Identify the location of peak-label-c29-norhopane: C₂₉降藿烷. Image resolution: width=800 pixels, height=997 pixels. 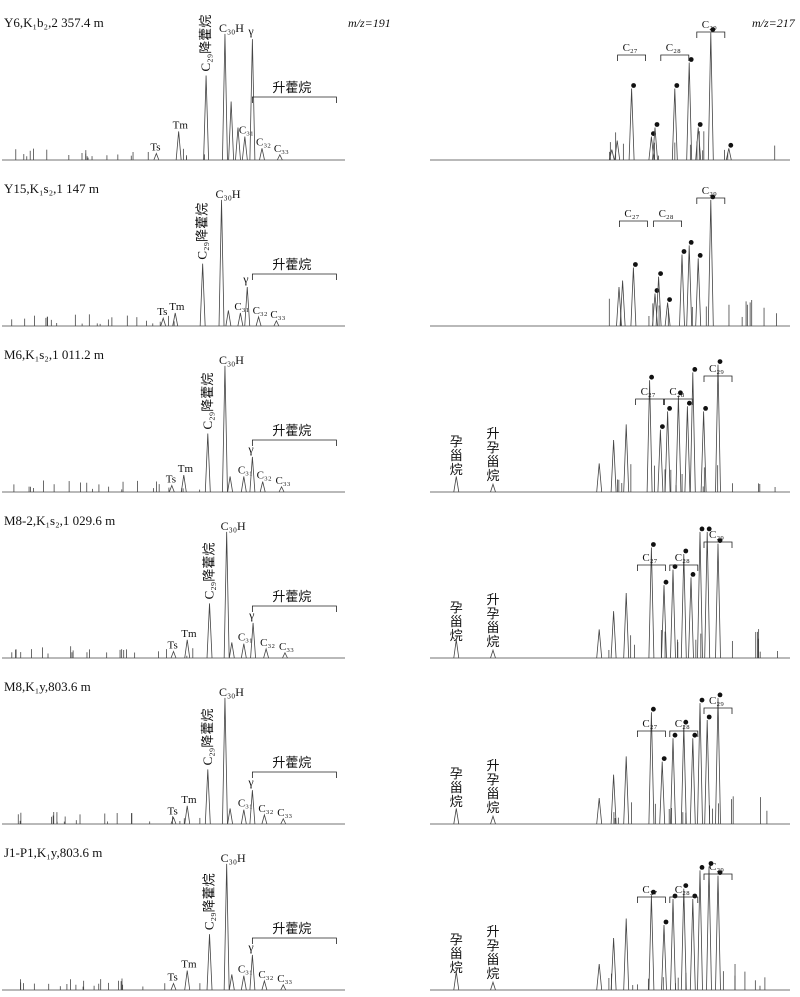
(209, 901).